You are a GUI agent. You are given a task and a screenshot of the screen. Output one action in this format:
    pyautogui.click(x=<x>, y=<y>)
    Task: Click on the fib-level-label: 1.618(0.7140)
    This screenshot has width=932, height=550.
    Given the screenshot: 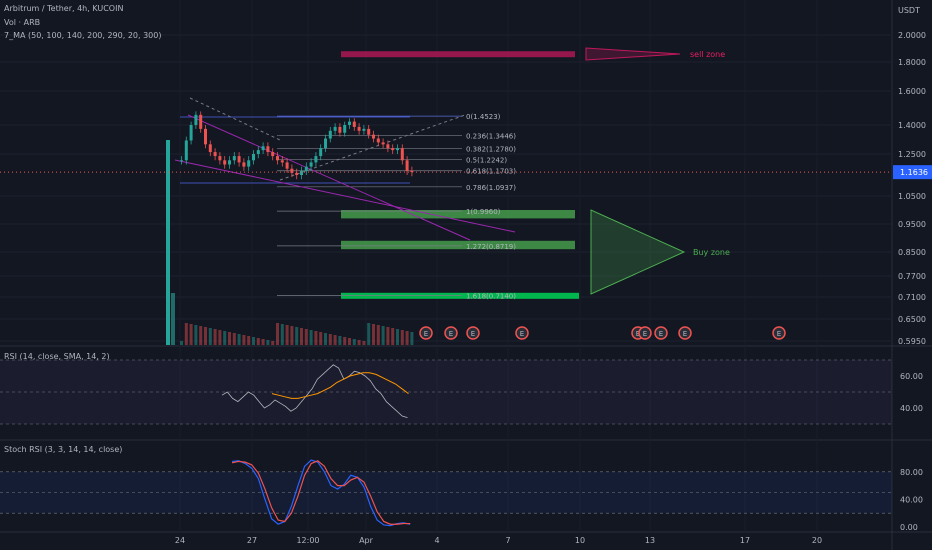 What is the action you would take?
    pyautogui.click(x=491, y=297)
    